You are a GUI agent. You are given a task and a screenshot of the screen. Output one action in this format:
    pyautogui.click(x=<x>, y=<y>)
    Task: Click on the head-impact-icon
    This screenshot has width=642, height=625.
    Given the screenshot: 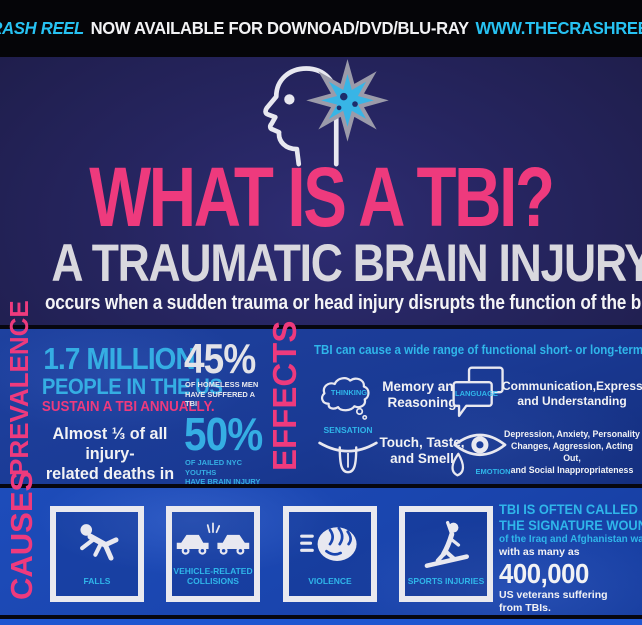 What is the action you would take?
    pyautogui.click(x=325, y=113)
    